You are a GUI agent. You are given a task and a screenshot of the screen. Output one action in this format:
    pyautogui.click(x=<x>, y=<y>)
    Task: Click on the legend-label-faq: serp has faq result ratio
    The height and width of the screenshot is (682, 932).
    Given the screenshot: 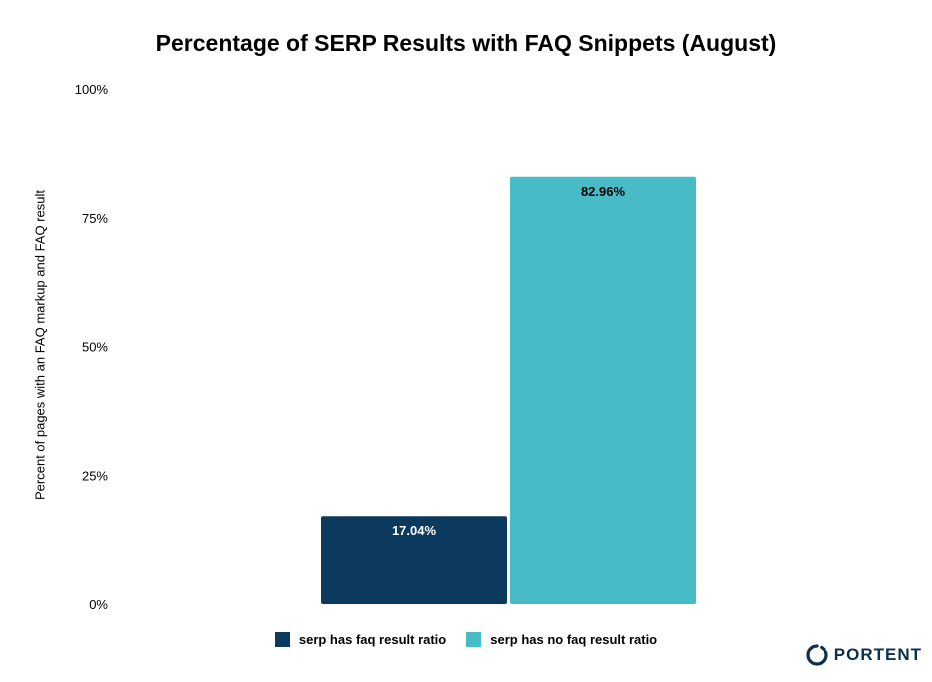 What is the action you would take?
    pyautogui.click(x=372, y=639)
    